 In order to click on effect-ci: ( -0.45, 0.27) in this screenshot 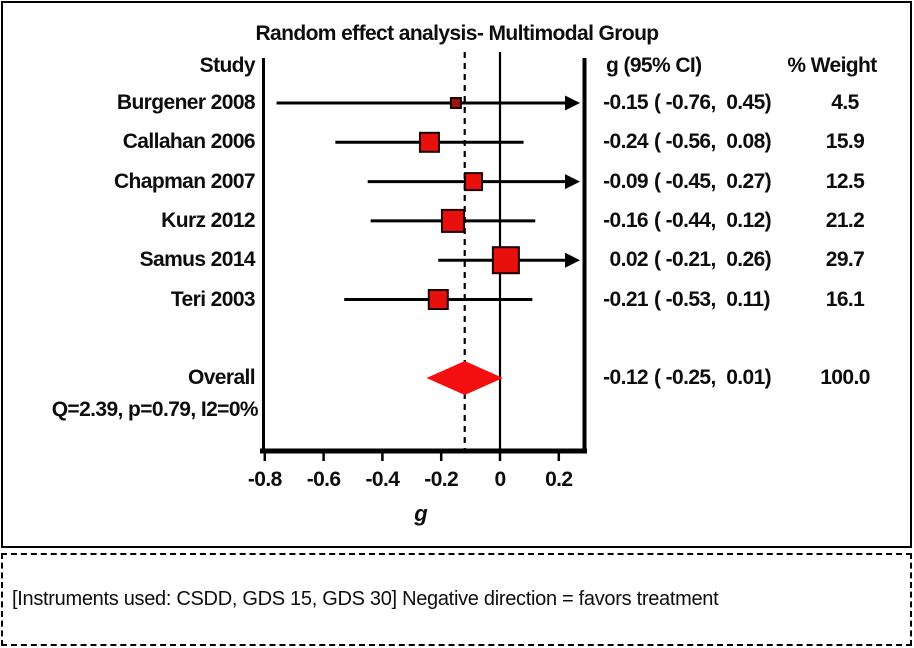, I will do `click(713, 181)`.